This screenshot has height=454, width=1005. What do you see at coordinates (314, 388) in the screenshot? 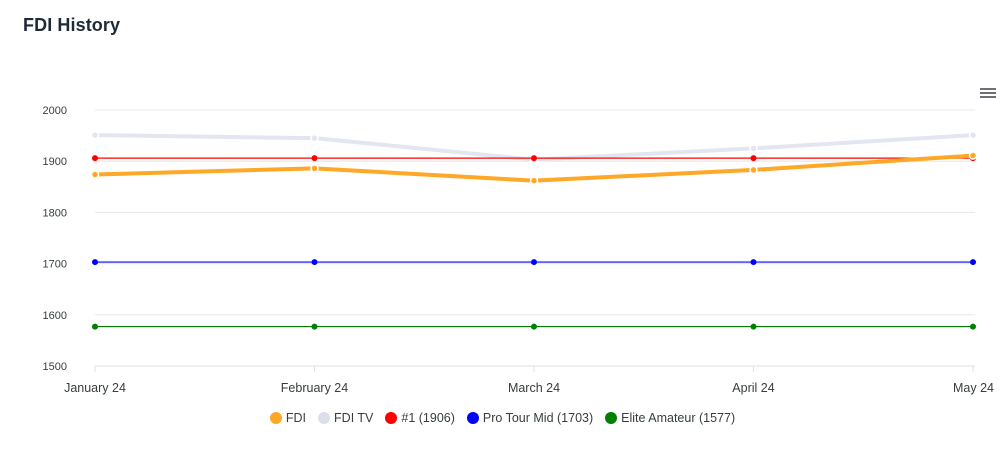
I see `x-tick-label: February 24` at bounding box center [314, 388].